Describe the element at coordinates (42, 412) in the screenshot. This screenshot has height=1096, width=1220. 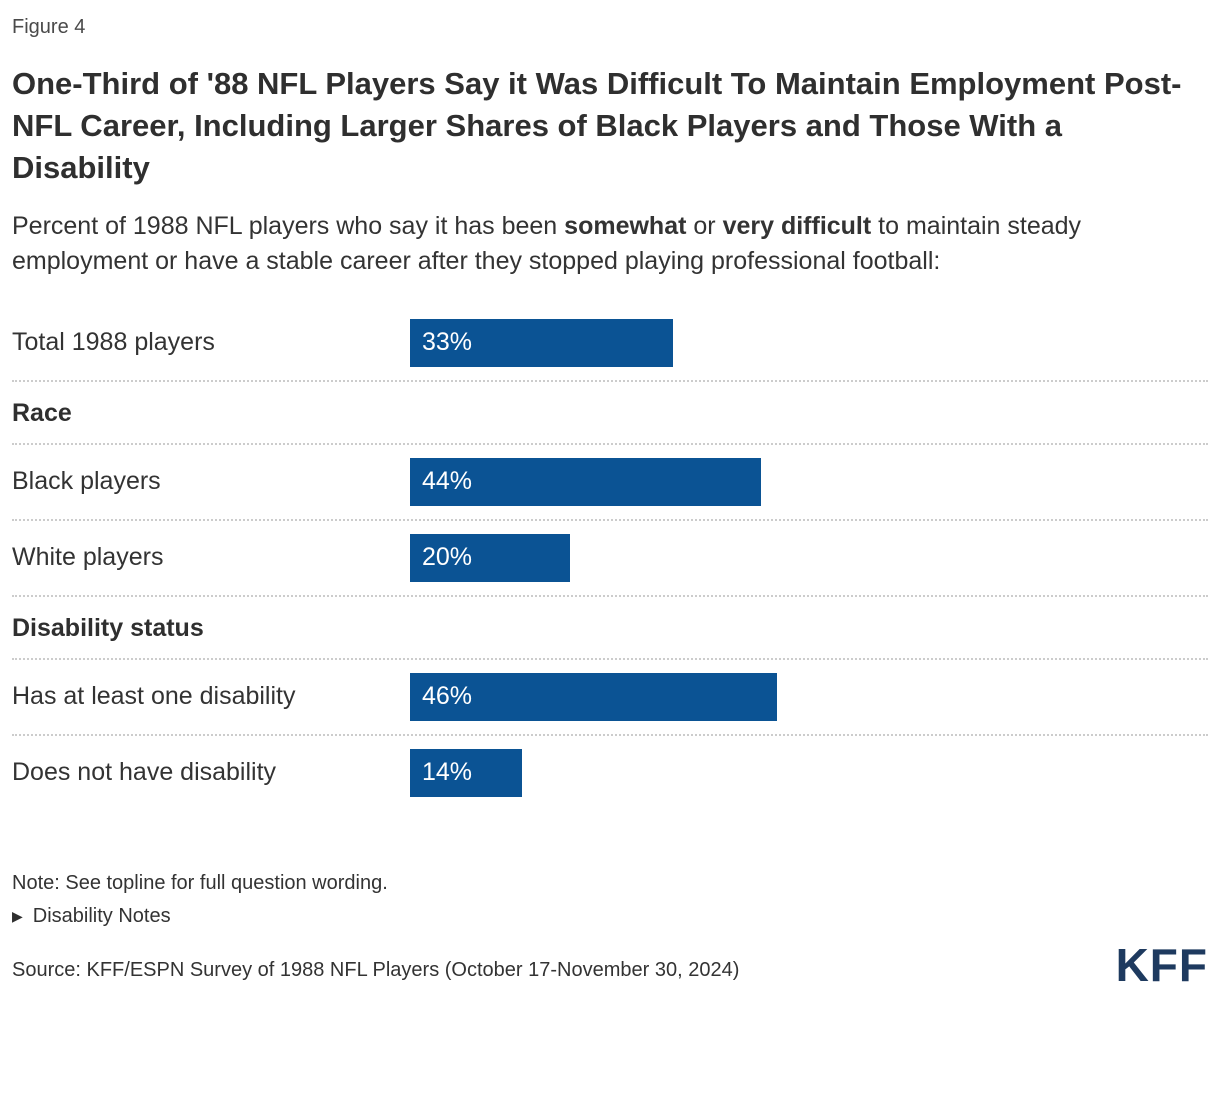
I see `section-header: Race` at that location.